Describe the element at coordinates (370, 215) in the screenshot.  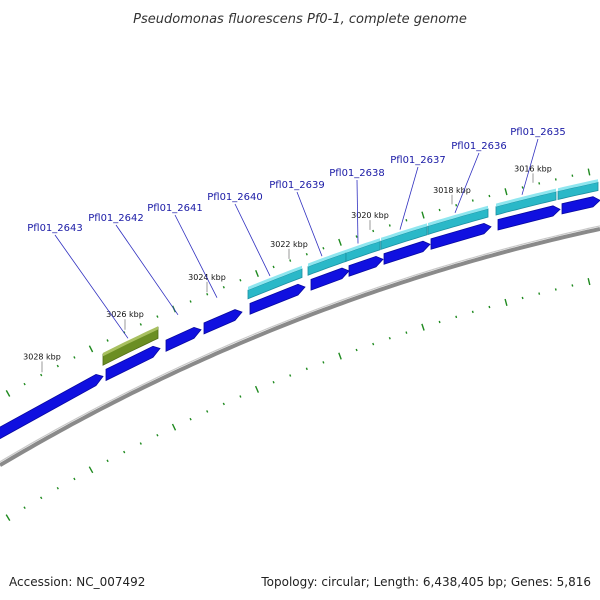
I see `kbp-marker-label: 3020 kbp` at that location.